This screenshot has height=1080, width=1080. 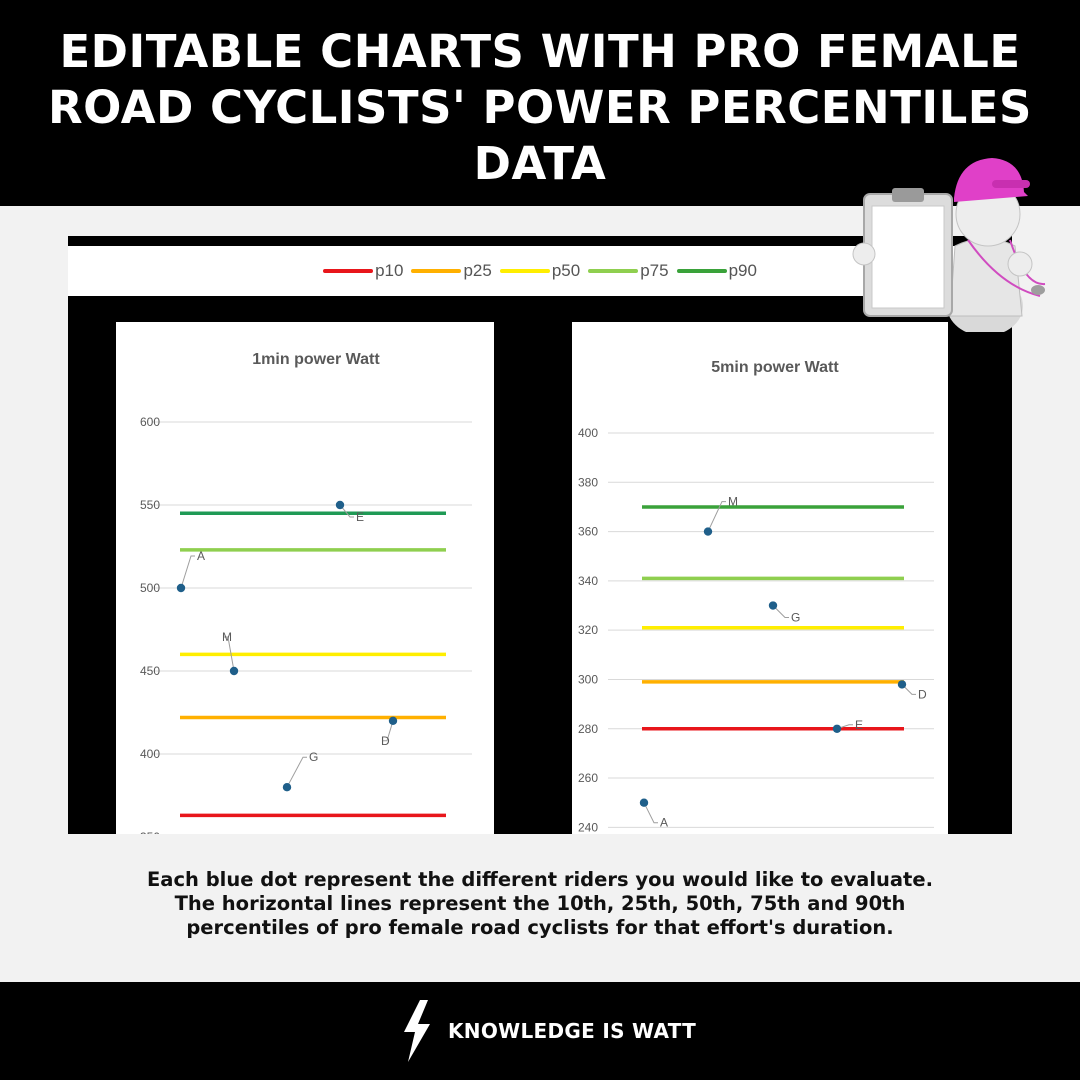 I want to click on legend-item-p75: p75, so click(x=628, y=271).